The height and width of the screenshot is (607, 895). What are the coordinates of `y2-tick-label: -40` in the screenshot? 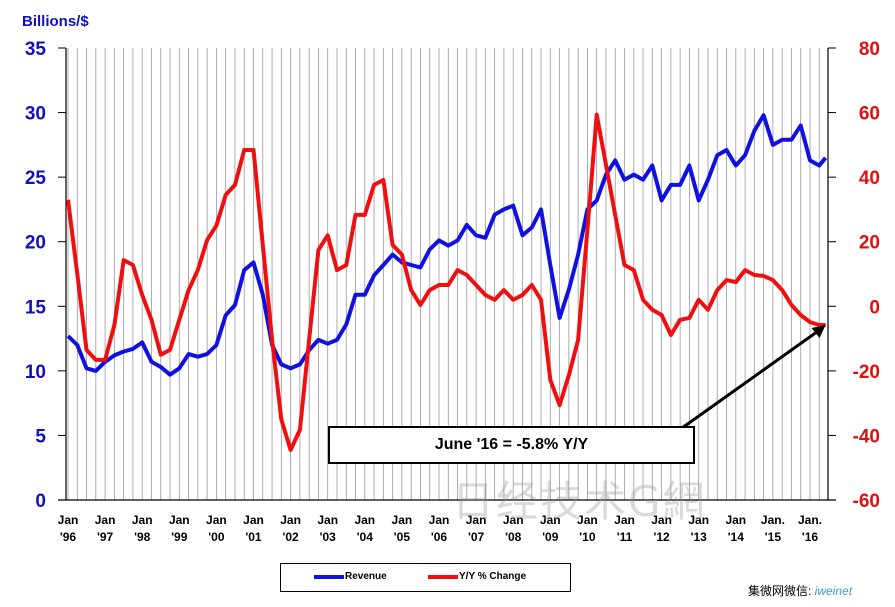 It's located at (866, 436).